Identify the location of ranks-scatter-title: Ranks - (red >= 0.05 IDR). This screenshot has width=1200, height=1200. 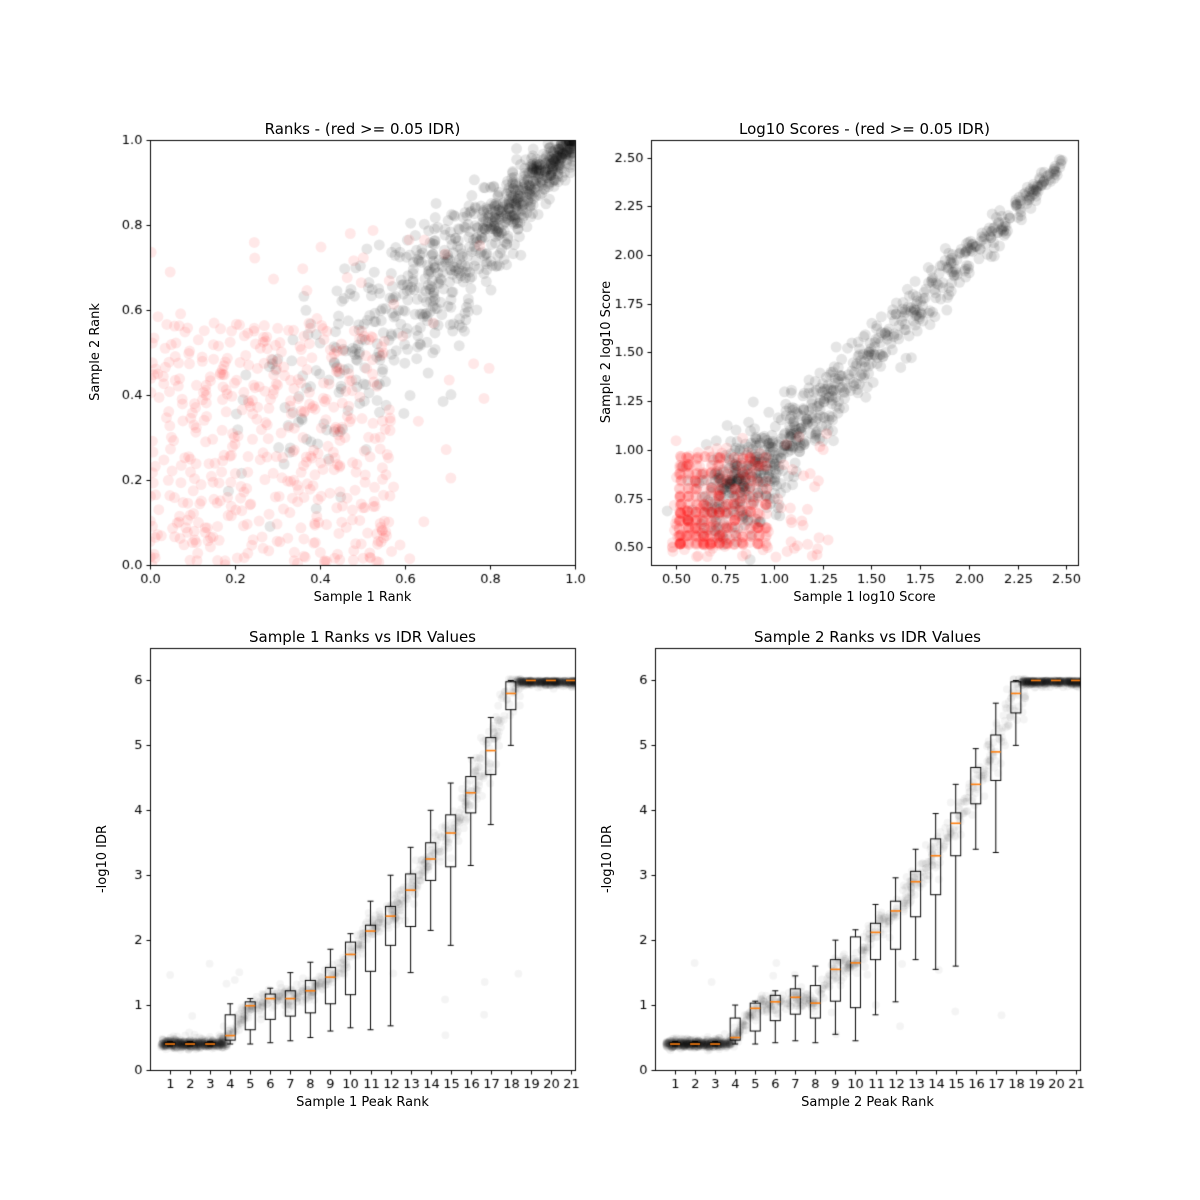
(362, 129).